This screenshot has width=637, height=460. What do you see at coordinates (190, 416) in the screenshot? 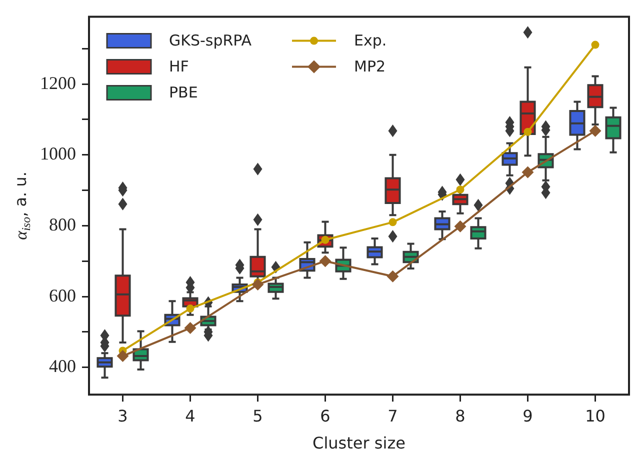
I see `x-tick-label: 4` at bounding box center [190, 416].